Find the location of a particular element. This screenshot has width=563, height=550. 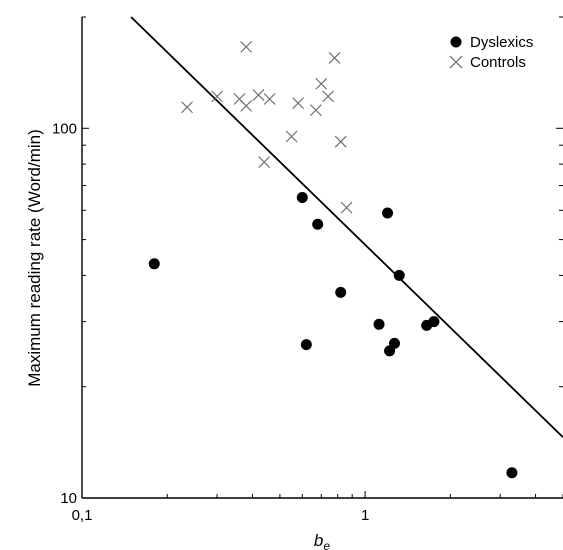

legend-item-dyslexics: Dyslexics is located at coordinates (491, 42).